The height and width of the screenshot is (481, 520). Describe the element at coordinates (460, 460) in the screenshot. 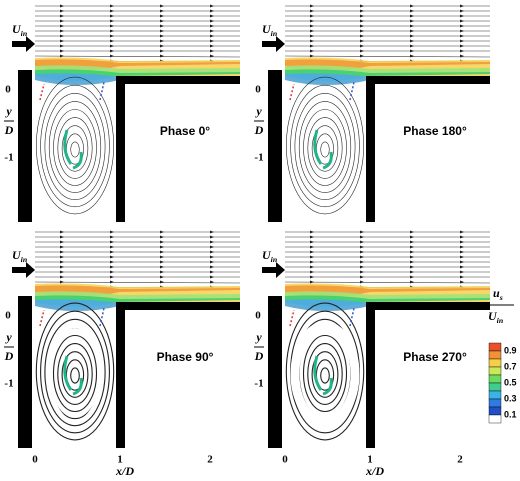

I see `x-tick-label: 2` at that location.